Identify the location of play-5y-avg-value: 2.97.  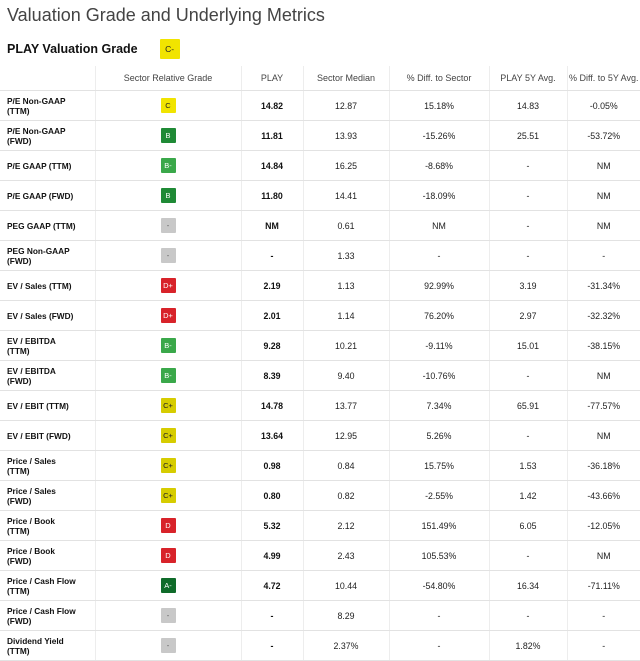
(527, 315).